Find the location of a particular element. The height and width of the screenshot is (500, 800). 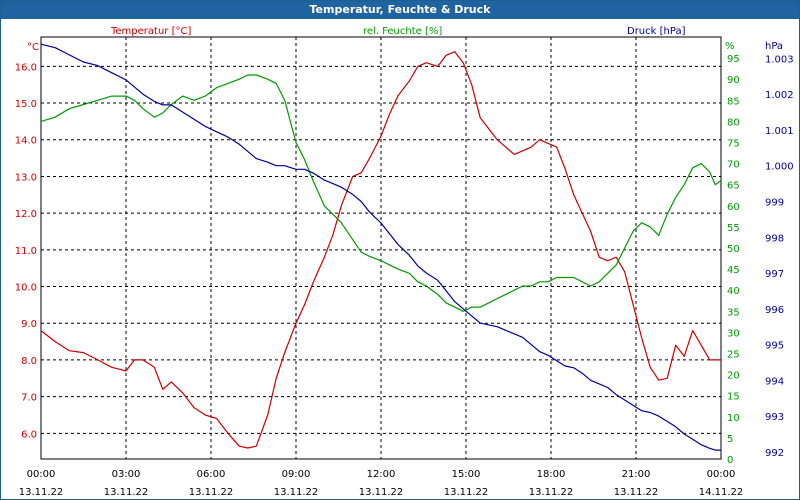

x-tick-time-5: 15:00 is located at coordinates (466, 474).